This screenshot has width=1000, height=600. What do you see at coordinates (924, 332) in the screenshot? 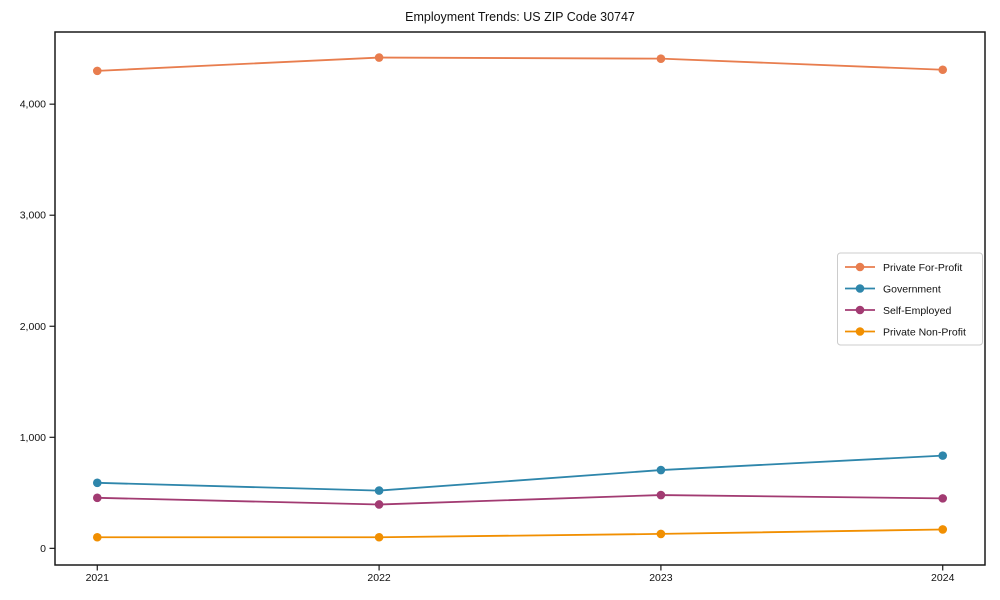
I see `legend-label: Private Non-Profit` at bounding box center [924, 332].